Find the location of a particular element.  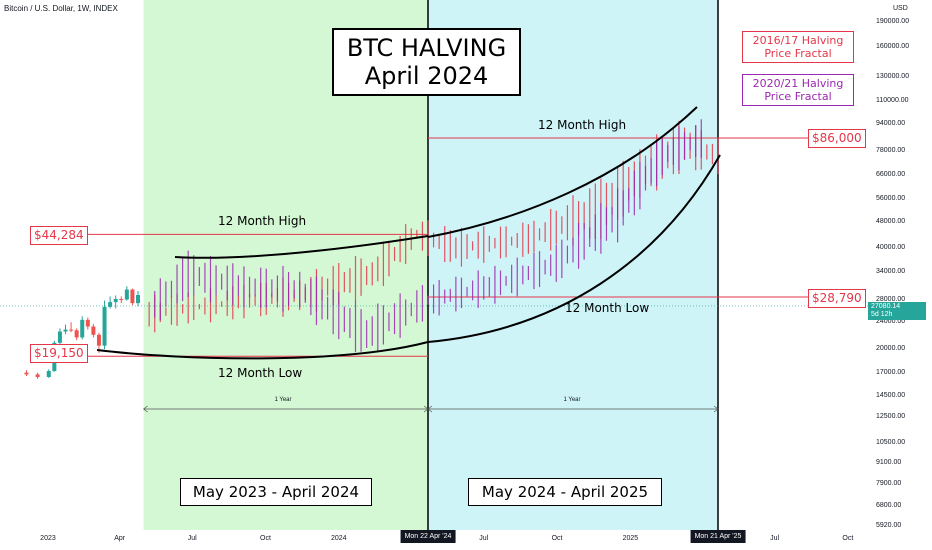

y-tick-label: 28000.00 is located at coordinates (891, 300).